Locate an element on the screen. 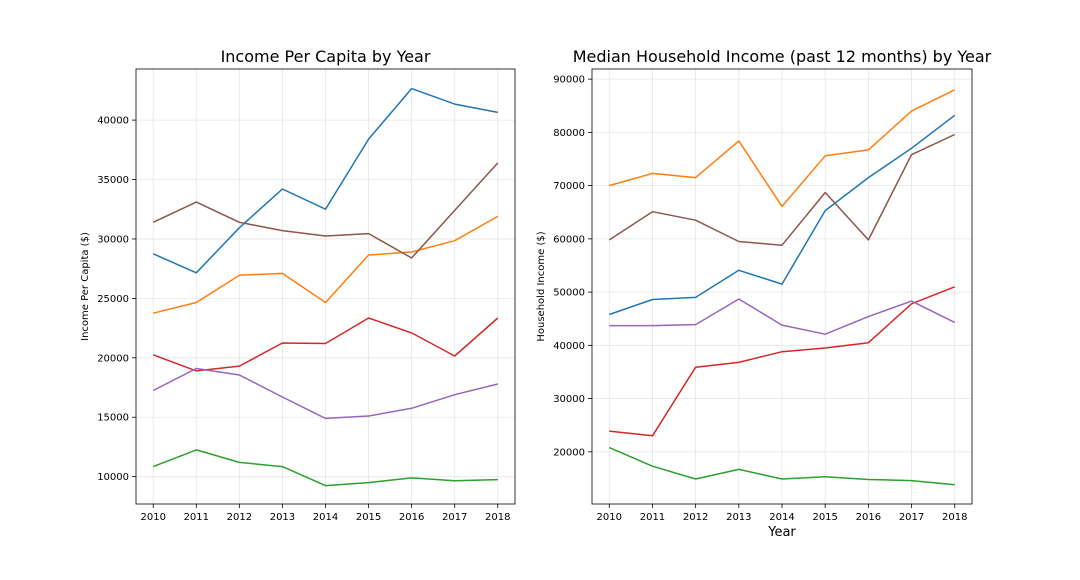 The image size is (1080, 580). y-axis: 20000 30000 40000 50000 60000 70000 80000 90000 is located at coordinates (572, 266).